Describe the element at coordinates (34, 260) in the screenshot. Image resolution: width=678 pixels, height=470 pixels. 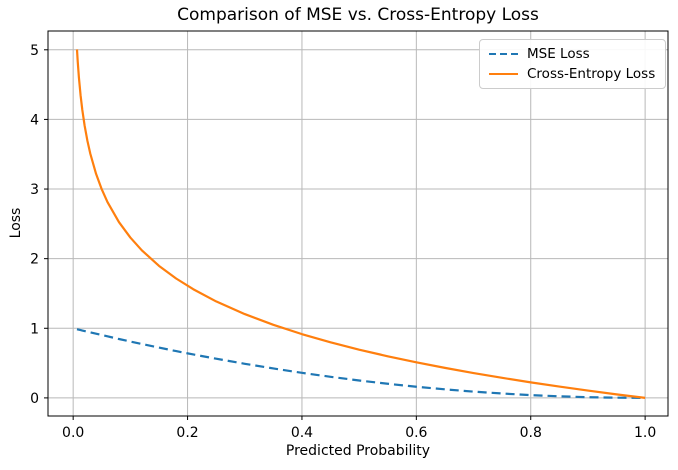
I see `y-tick-label: 2` at that location.